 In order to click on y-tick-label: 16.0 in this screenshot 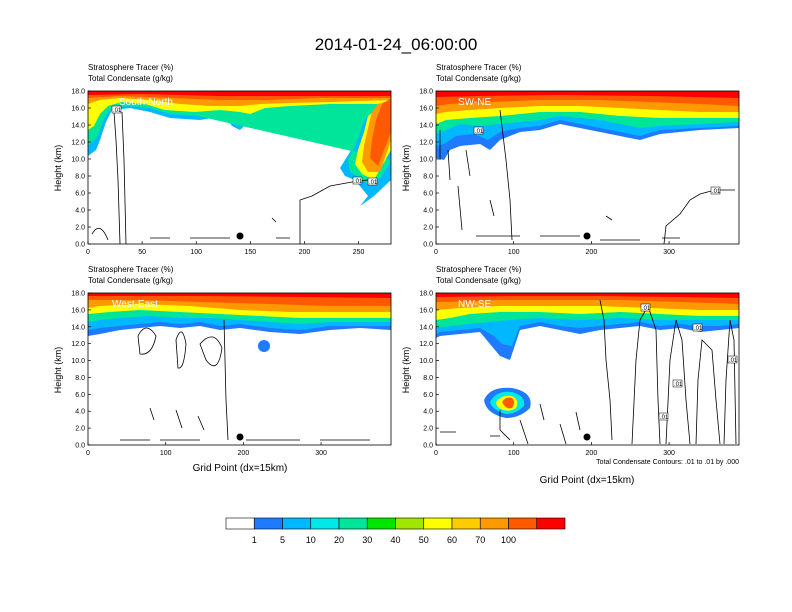, I will do `click(426, 109)`.